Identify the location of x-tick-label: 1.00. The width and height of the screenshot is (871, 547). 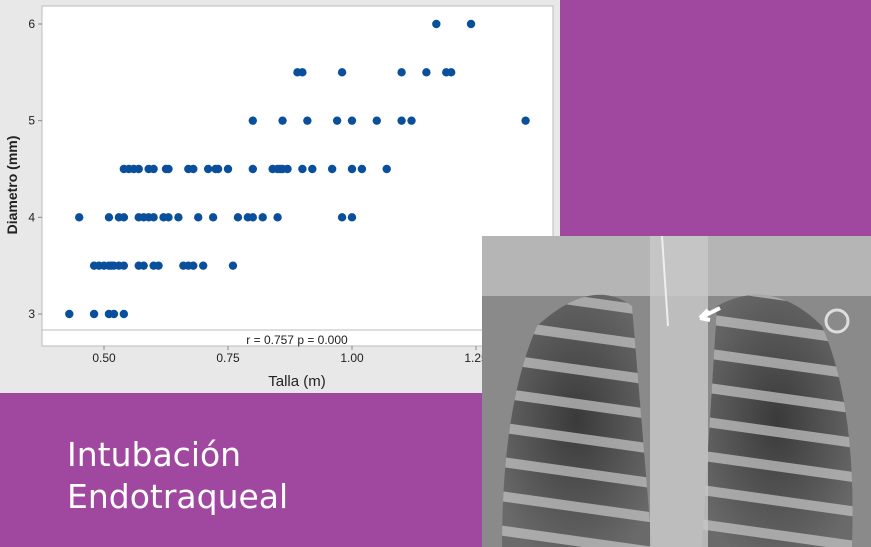
(352, 358).